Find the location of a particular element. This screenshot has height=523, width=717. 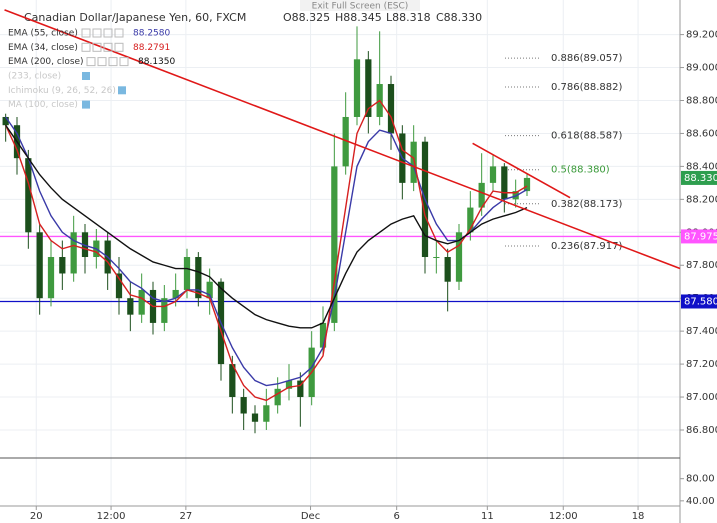

fib-label: 0.236(87.917) is located at coordinates (587, 246).